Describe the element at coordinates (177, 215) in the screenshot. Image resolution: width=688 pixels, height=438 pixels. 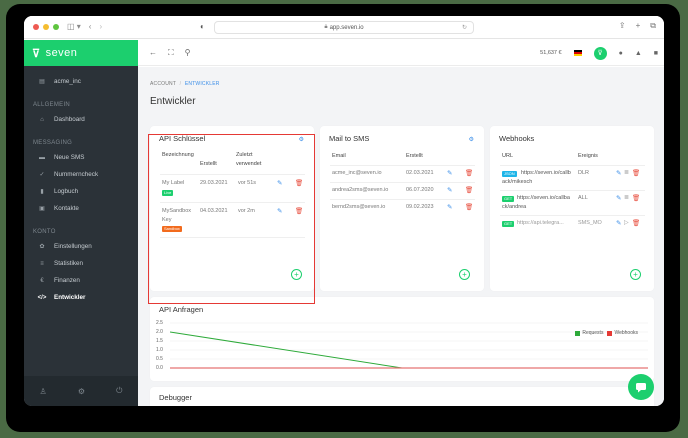
I see `key-name: MySandboxKey` at that location.